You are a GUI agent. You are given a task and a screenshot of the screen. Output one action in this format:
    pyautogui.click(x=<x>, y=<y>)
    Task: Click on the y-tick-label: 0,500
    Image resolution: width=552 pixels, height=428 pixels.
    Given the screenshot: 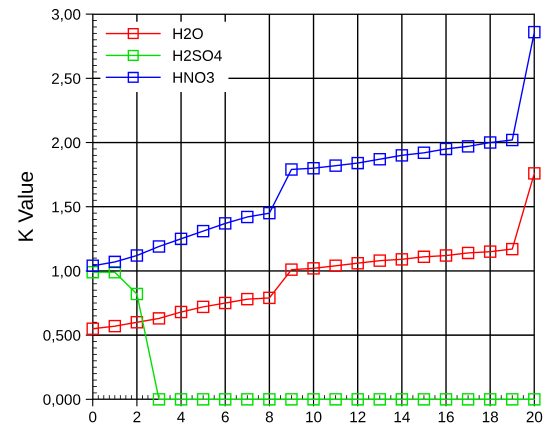 What is the action you would take?
    pyautogui.click(x=61, y=336)
    